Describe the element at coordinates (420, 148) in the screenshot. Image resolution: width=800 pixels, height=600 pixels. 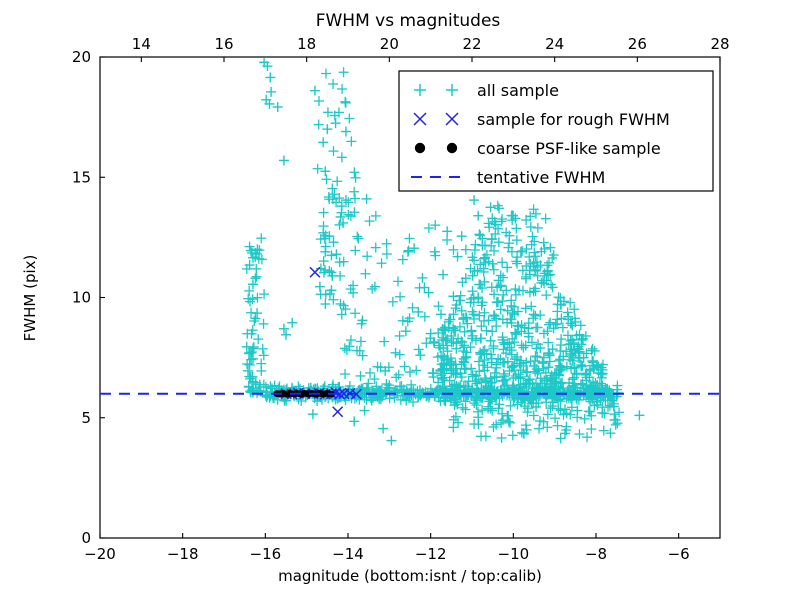
I see `dot-marker` at that location.